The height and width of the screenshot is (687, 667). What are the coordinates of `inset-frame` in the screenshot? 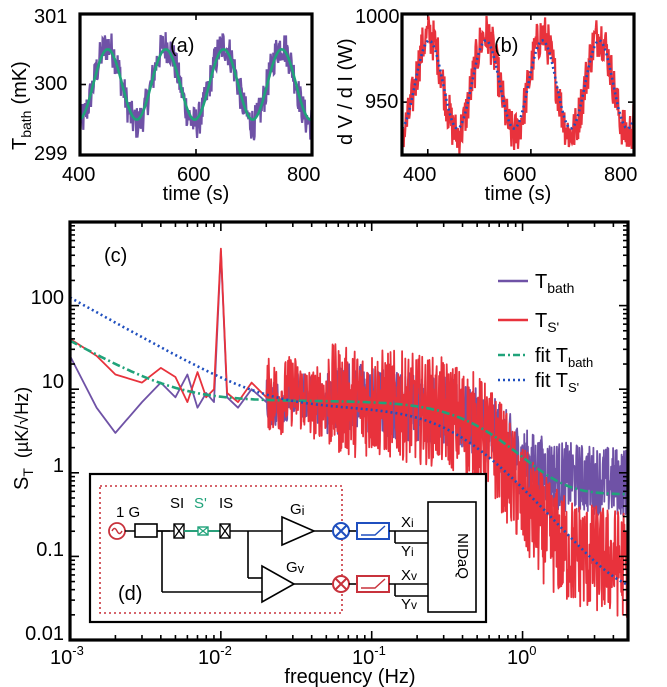 It's located at (288, 548).